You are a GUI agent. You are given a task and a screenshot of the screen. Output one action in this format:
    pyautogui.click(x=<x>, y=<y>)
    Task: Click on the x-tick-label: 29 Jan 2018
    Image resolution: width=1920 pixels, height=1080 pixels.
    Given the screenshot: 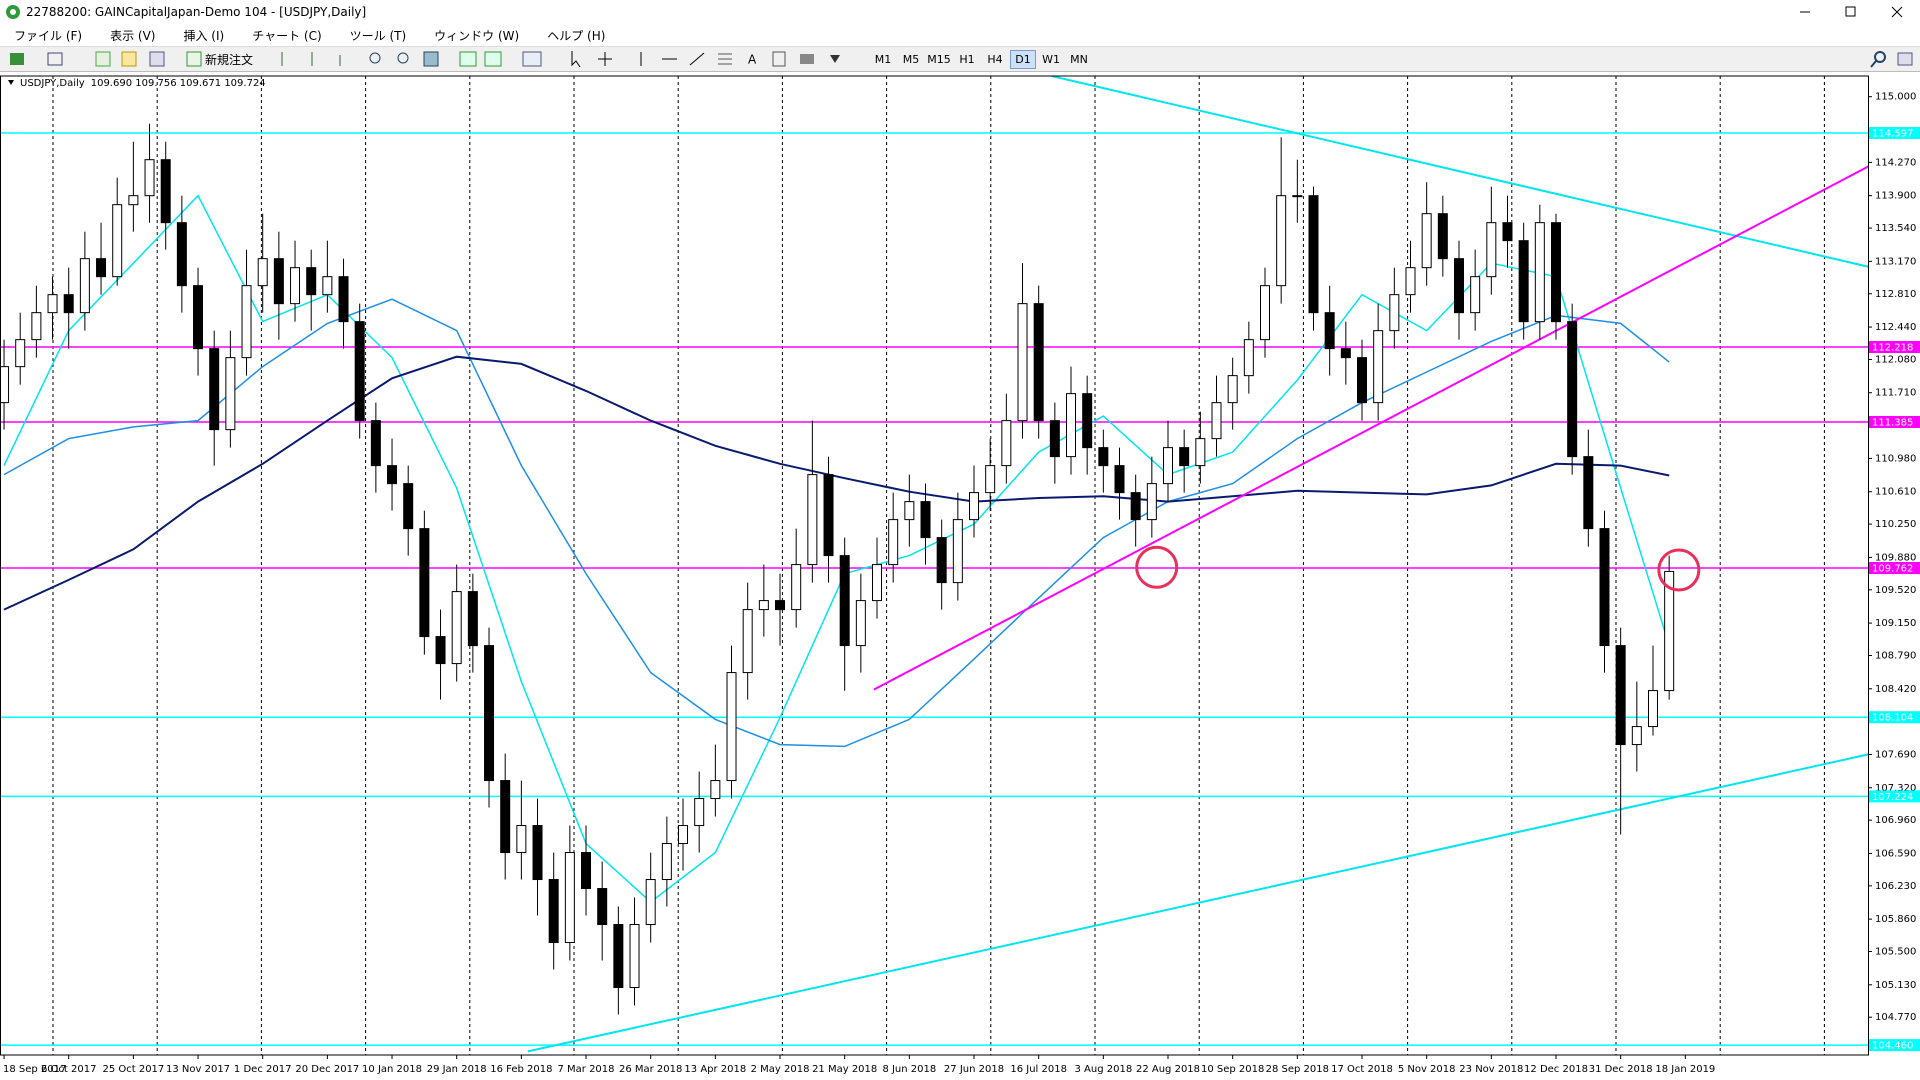 What is the action you would take?
    pyautogui.click(x=457, y=1069)
    